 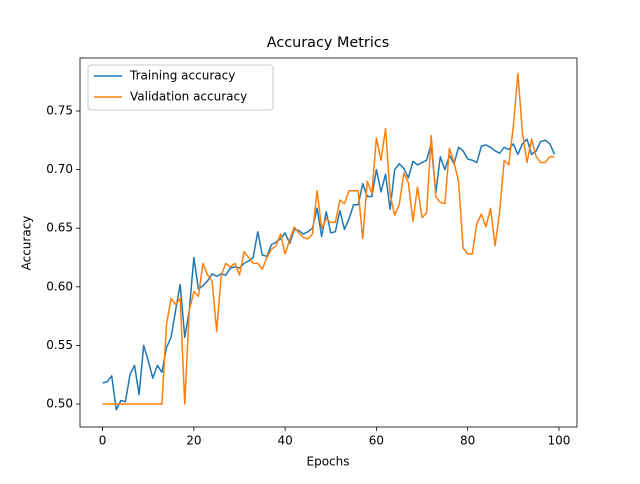 I want to click on y-tick-label: 0.65, so click(x=59, y=228).